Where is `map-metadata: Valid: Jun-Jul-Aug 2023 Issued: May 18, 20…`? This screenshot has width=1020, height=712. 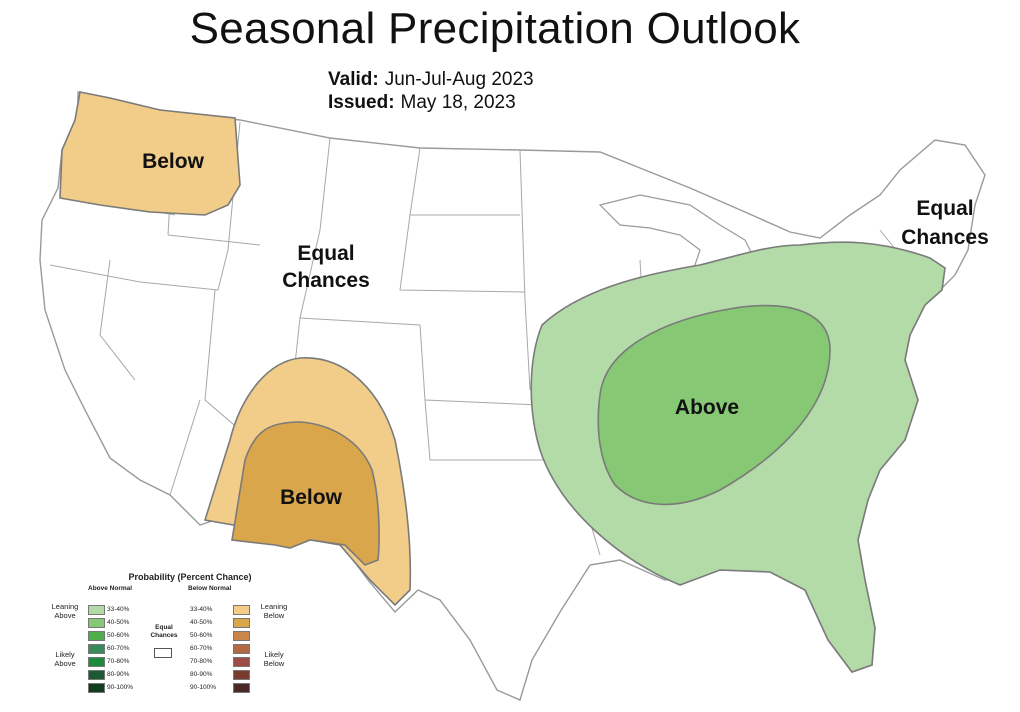
map-metadata: Valid: Jun-Jul-Aug 2023 Issued: May 18, 20… is located at coordinates (431, 91).